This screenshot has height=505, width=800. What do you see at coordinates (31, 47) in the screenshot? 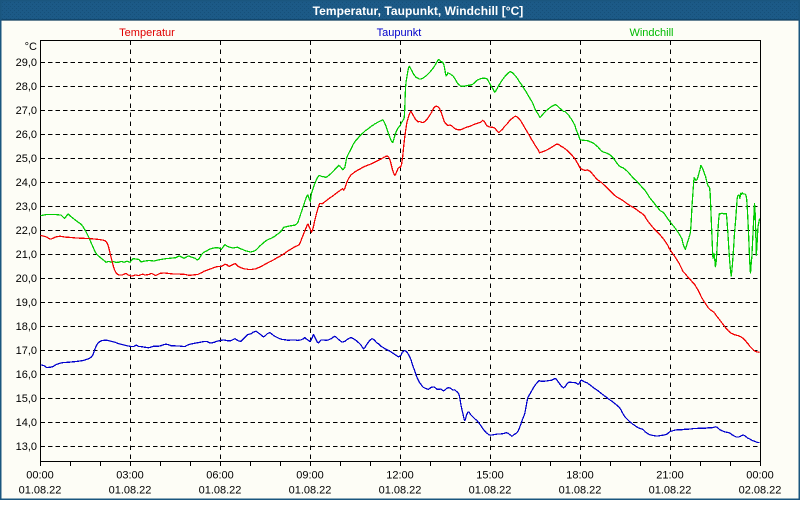
I see `svg-text: °C` at bounding box center [31, 47].